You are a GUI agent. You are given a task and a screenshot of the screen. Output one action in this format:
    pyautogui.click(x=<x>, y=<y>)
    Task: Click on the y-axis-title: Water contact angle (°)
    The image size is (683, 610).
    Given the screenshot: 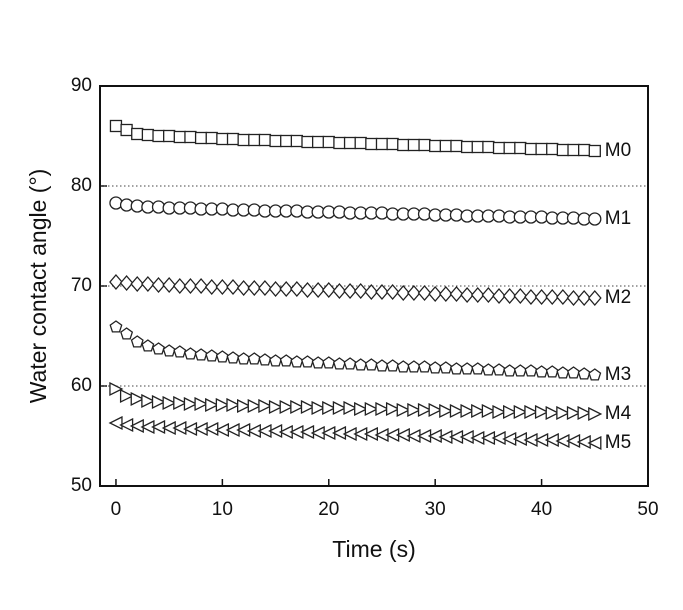 What is the action you would take?
    pyautogui.click(x=38, y=286)
    